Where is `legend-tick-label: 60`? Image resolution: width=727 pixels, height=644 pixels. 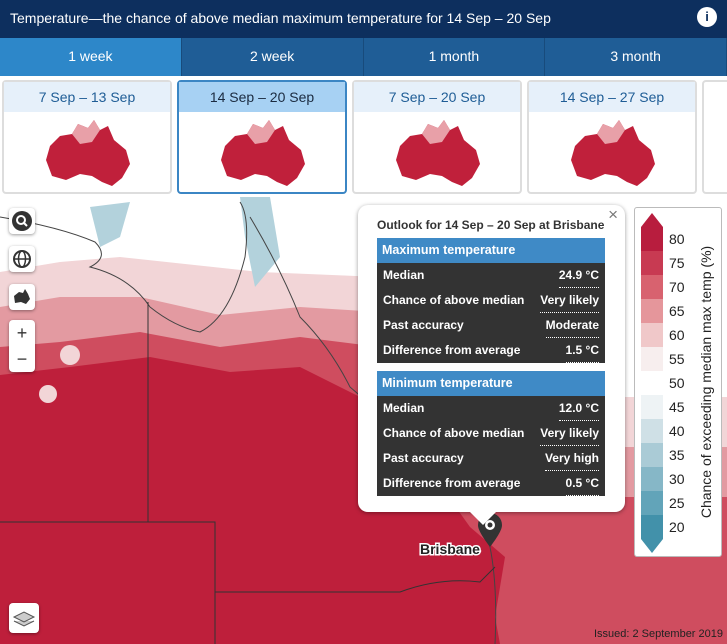 legend-tick-label: 60 is located at coordinates (677, 335).